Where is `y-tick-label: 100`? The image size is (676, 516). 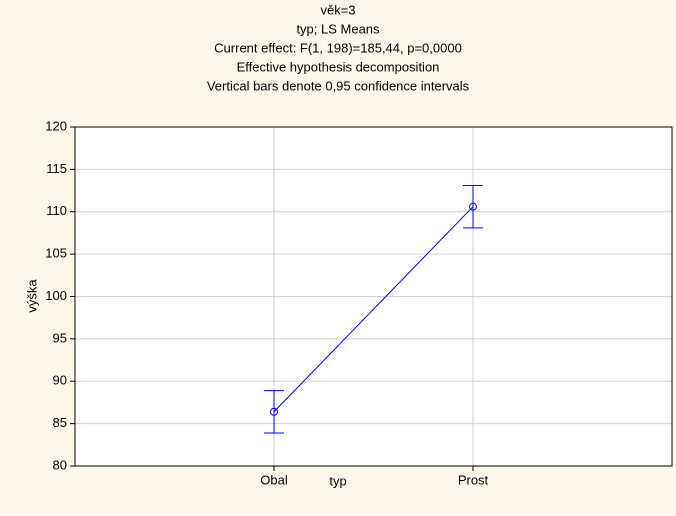
y-tick-label: 100 is located at coordinates (56, 295).